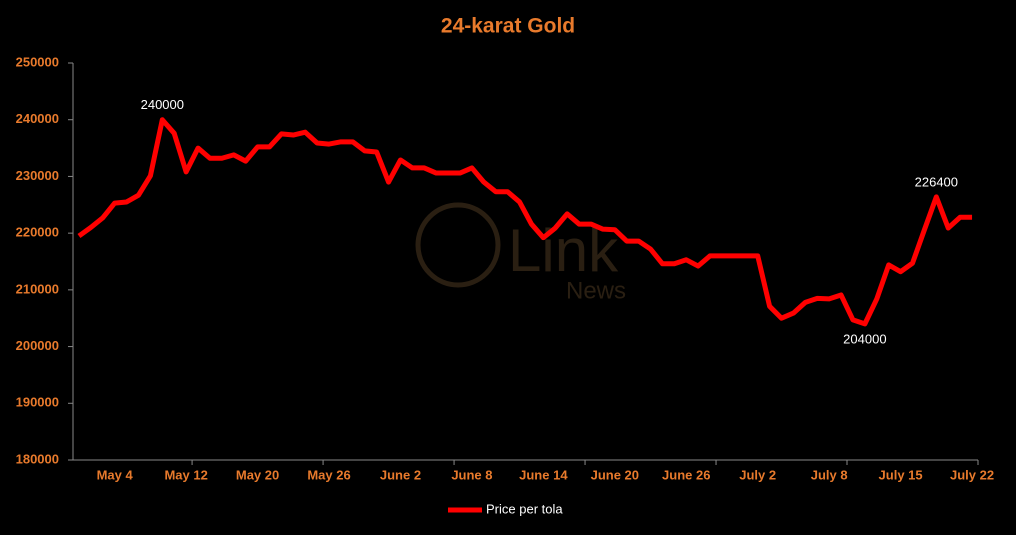 This screenshot has height=535, width=1016. Describe the element at coordinates (471, 474) in the screenshot. I see `x-tick-label: June 8` at that location.